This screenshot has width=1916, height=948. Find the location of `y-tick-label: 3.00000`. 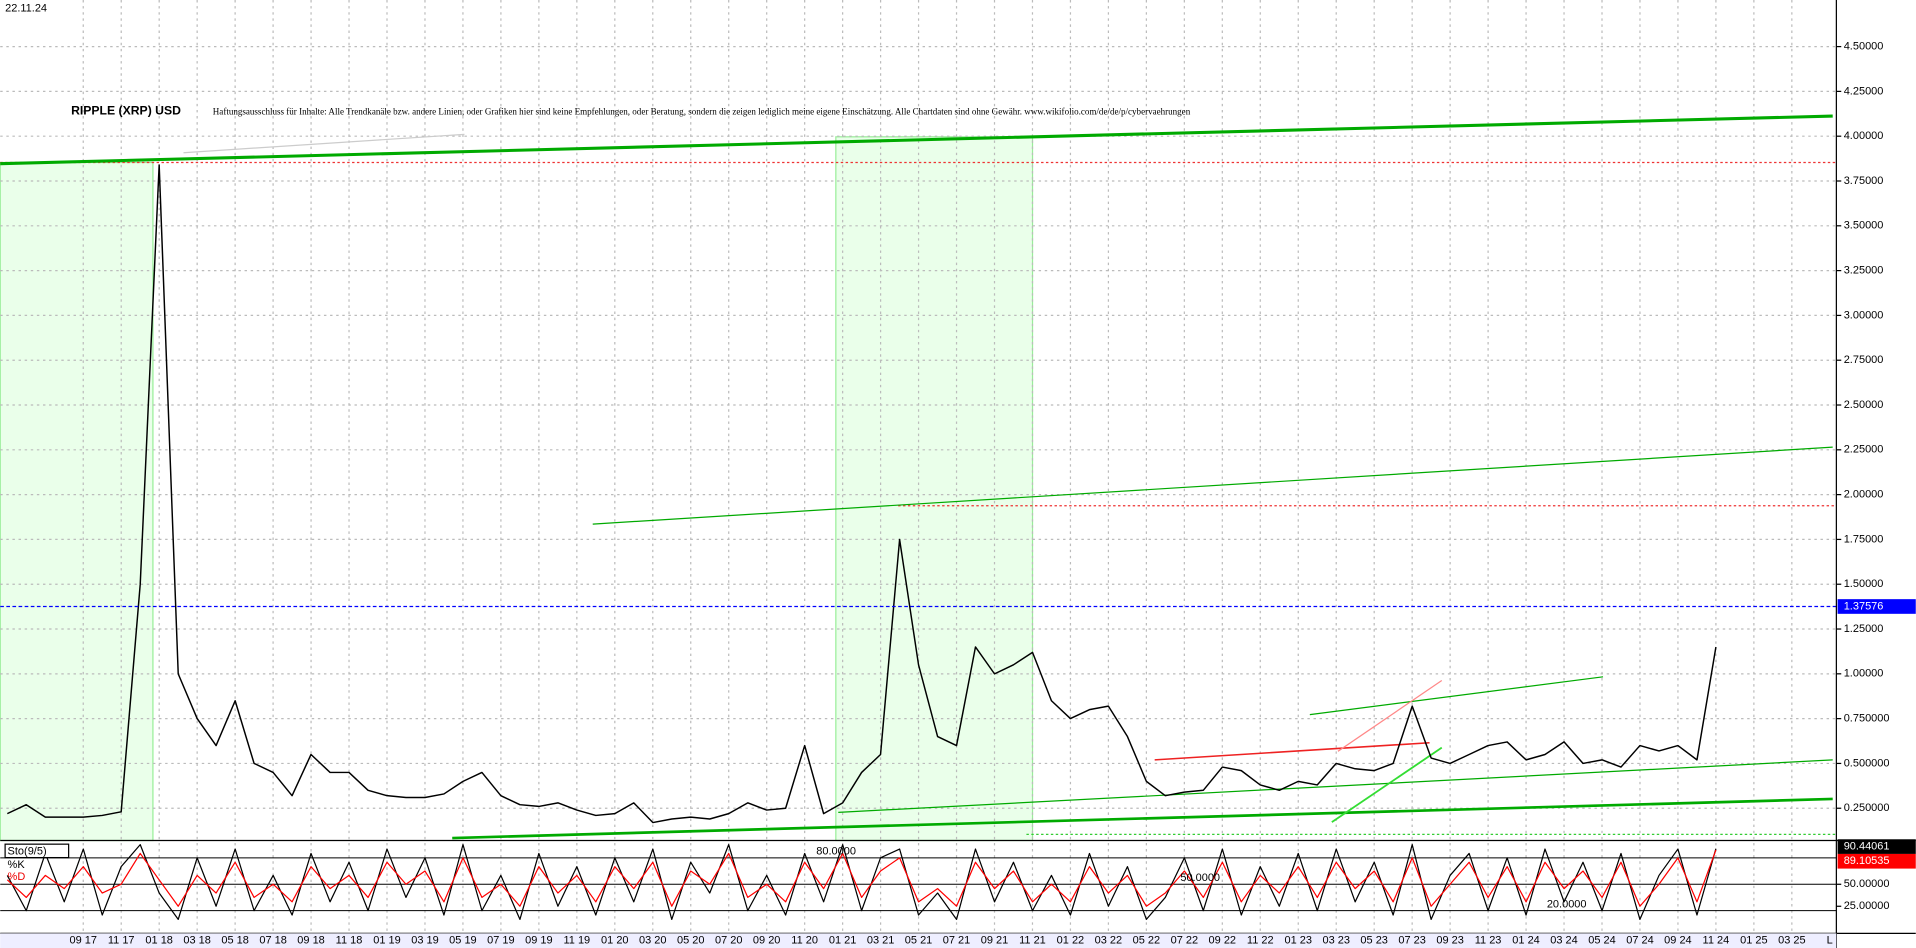

y-tick-label: 3.00000 is located at coordinates (1864, 315).